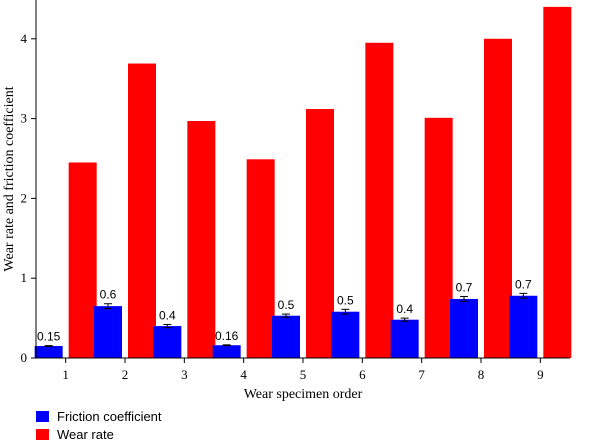 The width and height of the screenshot is (600, 441). What do you see at coordinates (65, 374) in the screenshot?
I see `x-tick-label: 1` at bounding box center [65, 374].